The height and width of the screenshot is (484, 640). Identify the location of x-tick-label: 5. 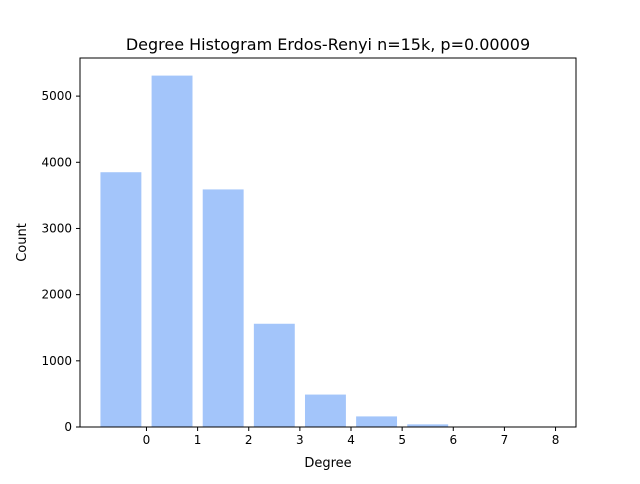
(402, 440).